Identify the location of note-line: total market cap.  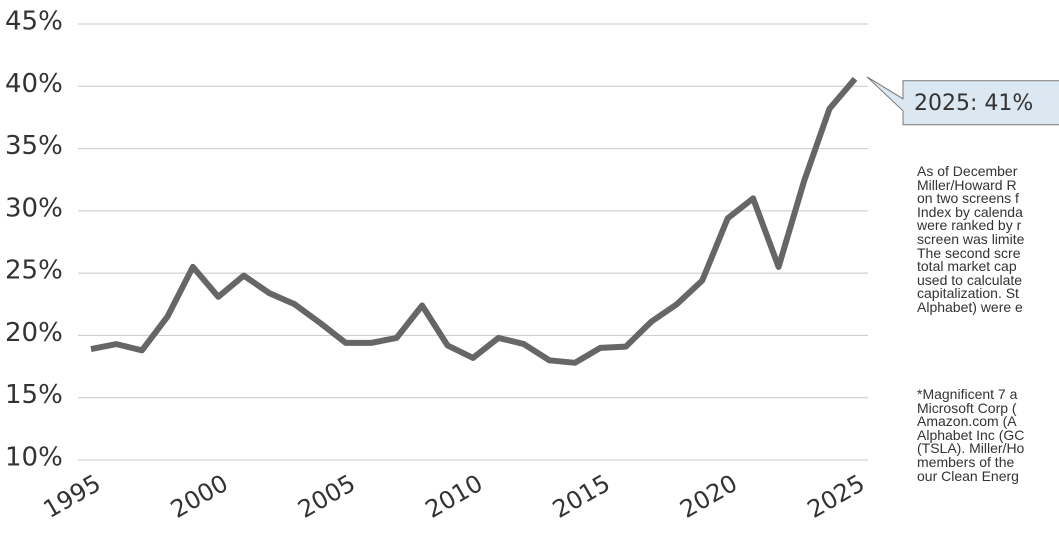
(967, 266).